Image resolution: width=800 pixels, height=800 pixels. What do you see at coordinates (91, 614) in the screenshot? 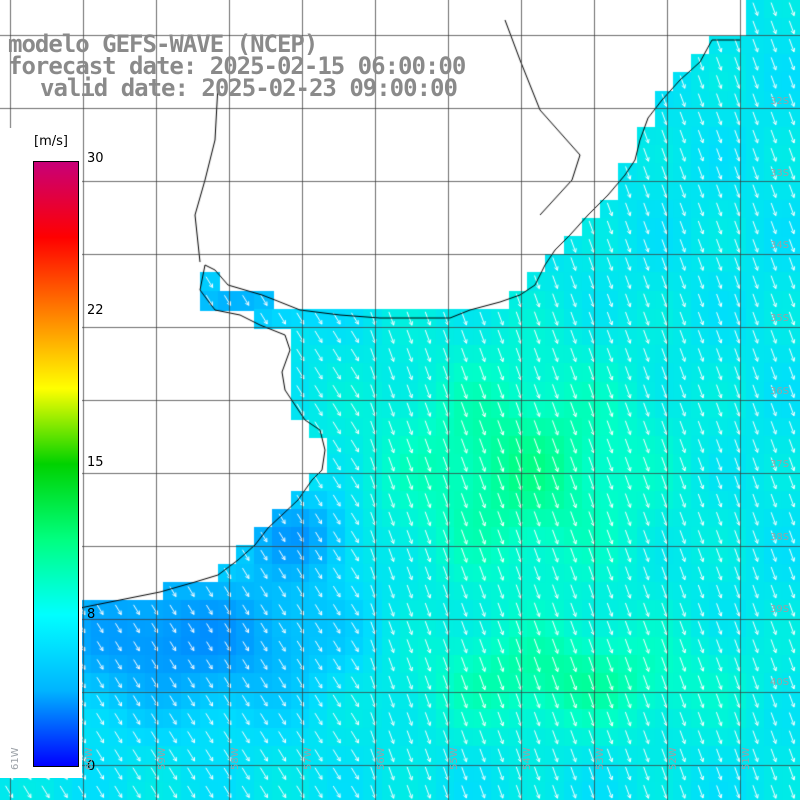
I see `colorbar-tick-8: 8` at bounding box center [91, 614].